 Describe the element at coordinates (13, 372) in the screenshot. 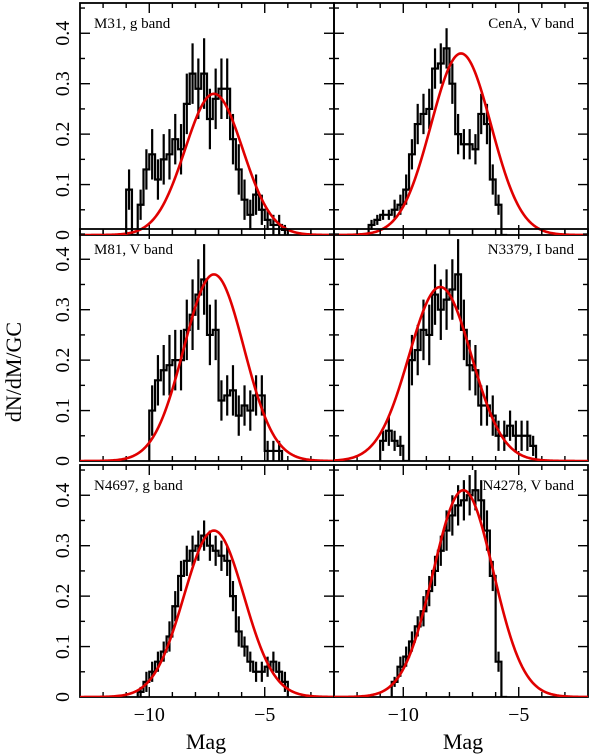

I see `y-axis-title: dN/dM/GC` at that location.